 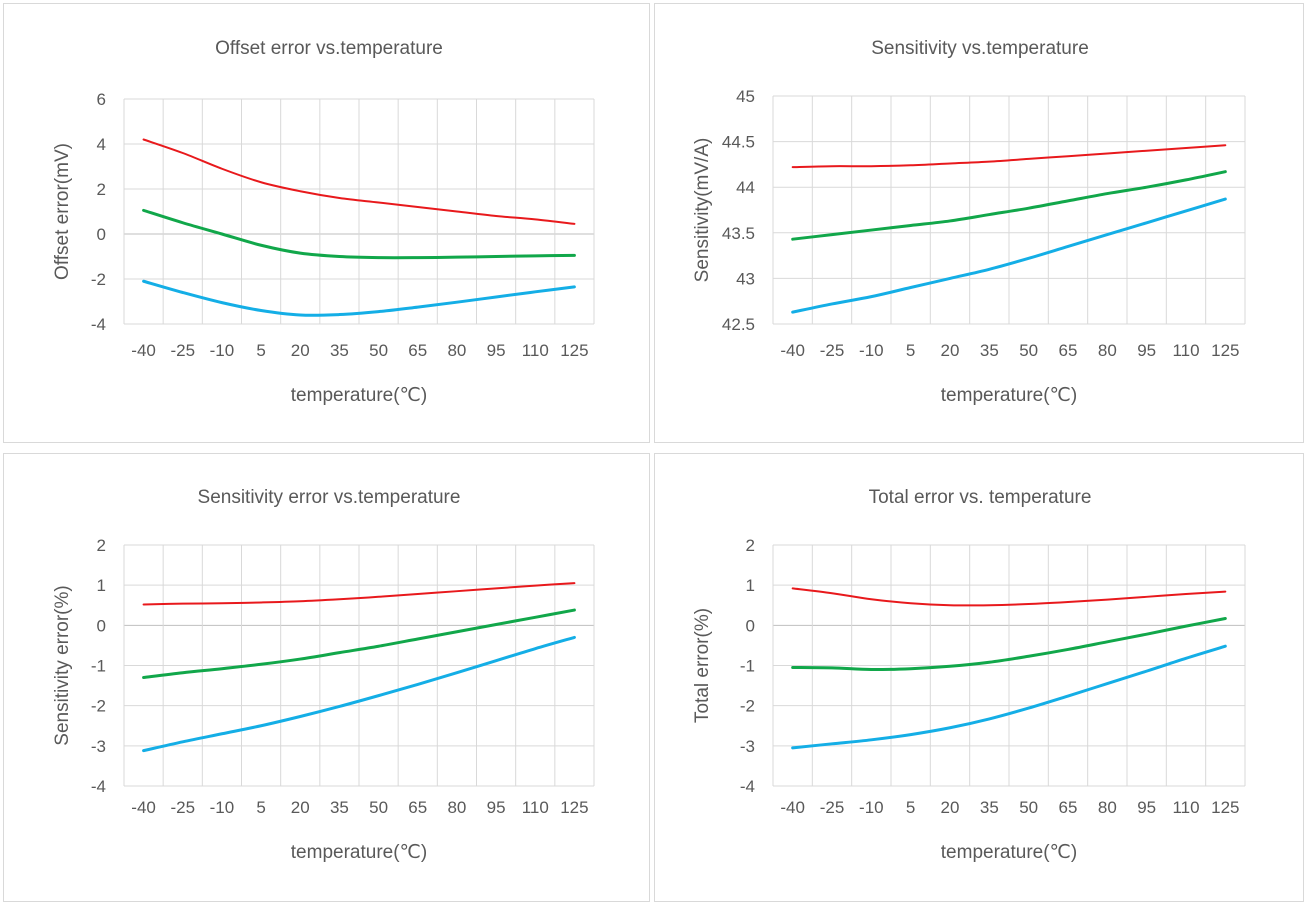 I want to click on y-tick-label: 44.5, so click(x=738, y=142).